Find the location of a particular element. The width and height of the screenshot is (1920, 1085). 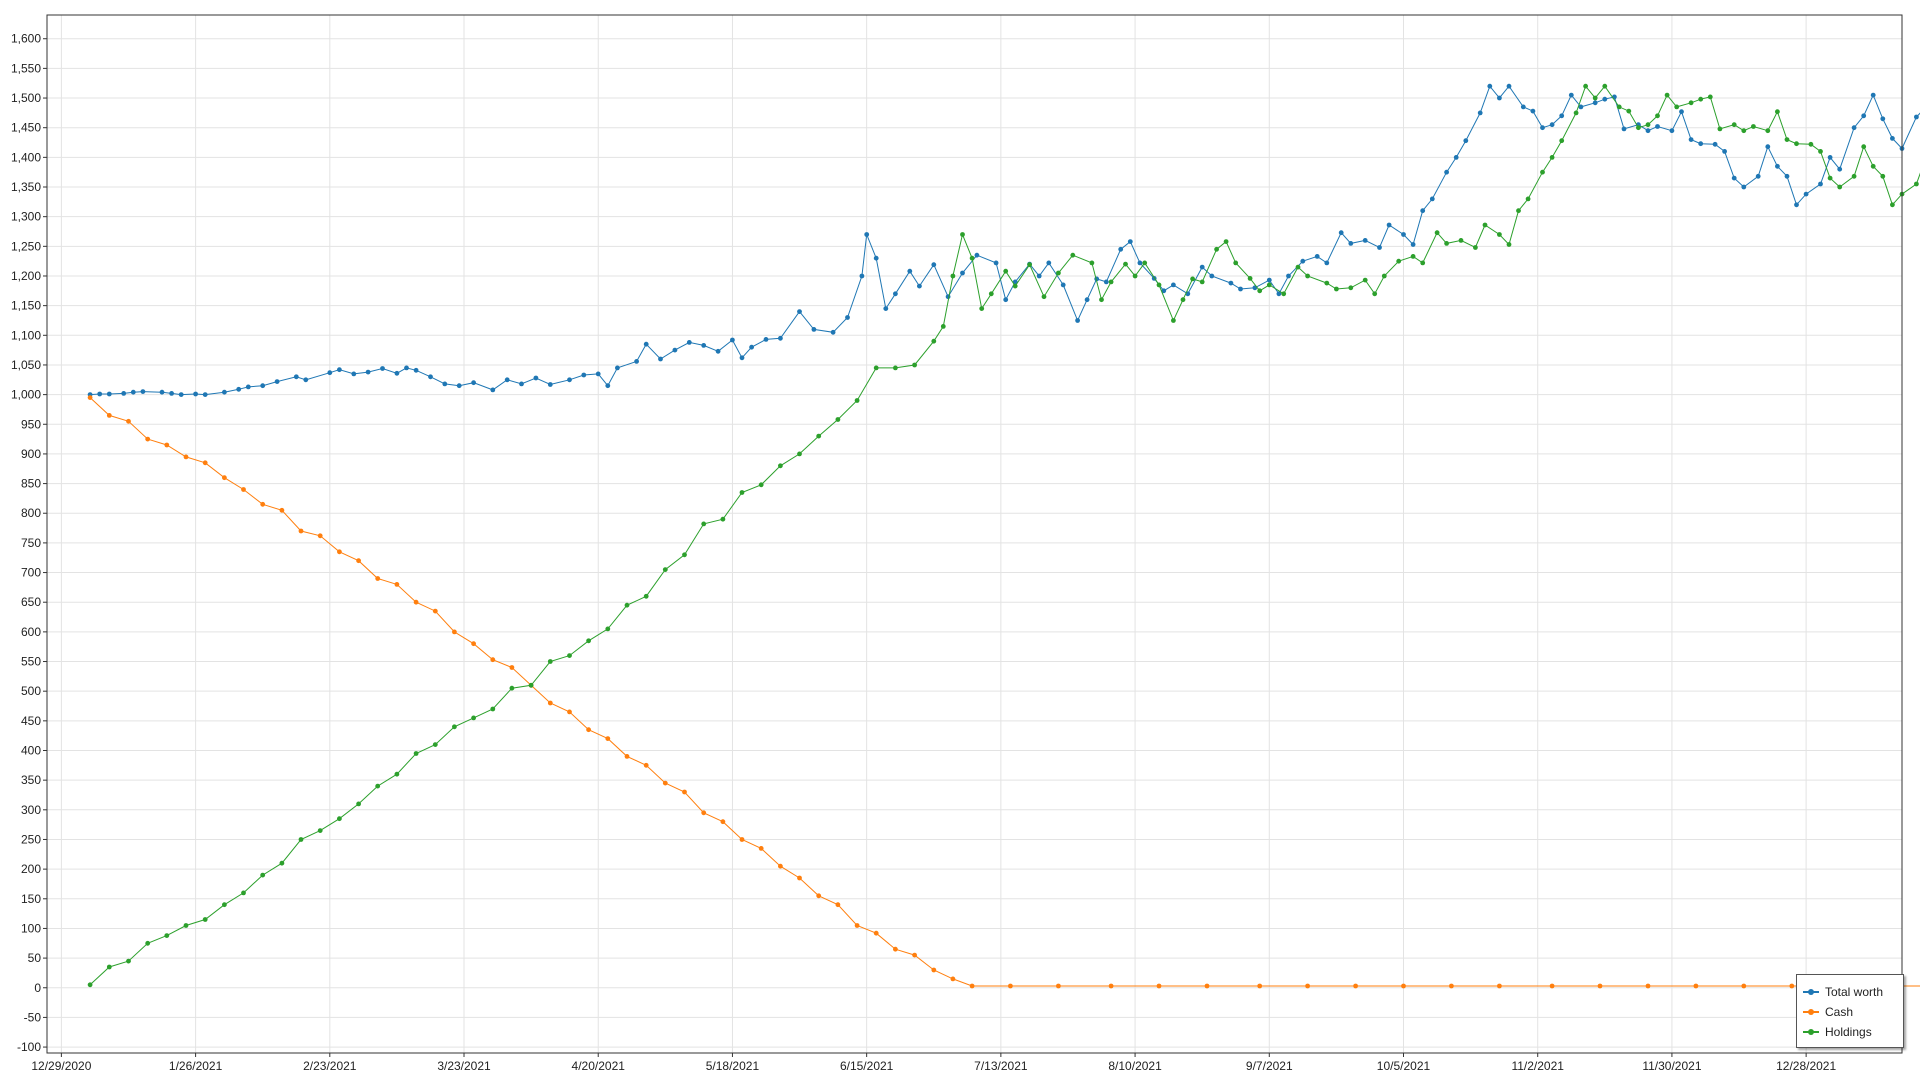

legend-item-total-worth: Total worth is located at coordinates (1843, 992).